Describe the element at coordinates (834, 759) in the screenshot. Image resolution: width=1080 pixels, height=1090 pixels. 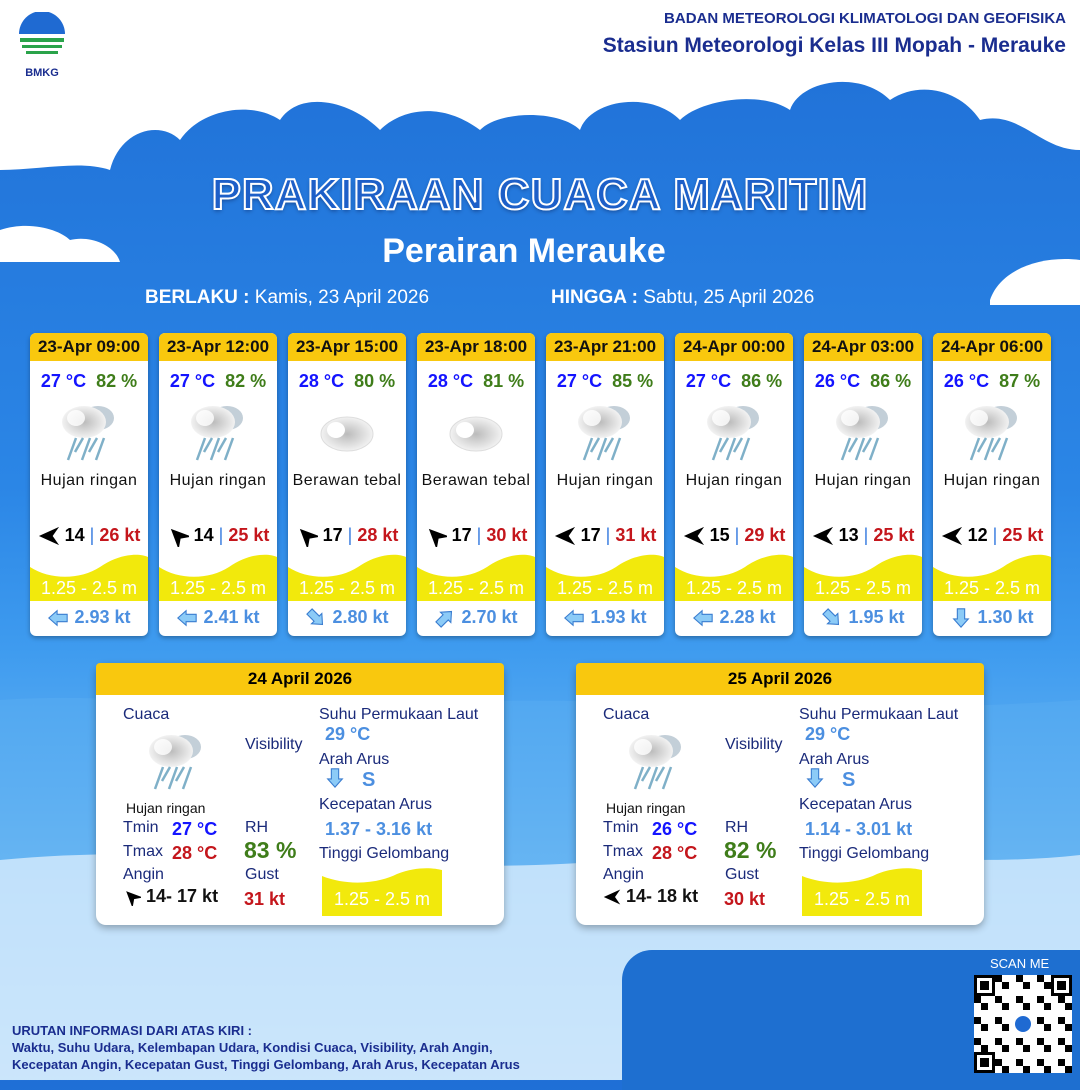
I see `current-direction-label: Arah Arus` at that location.